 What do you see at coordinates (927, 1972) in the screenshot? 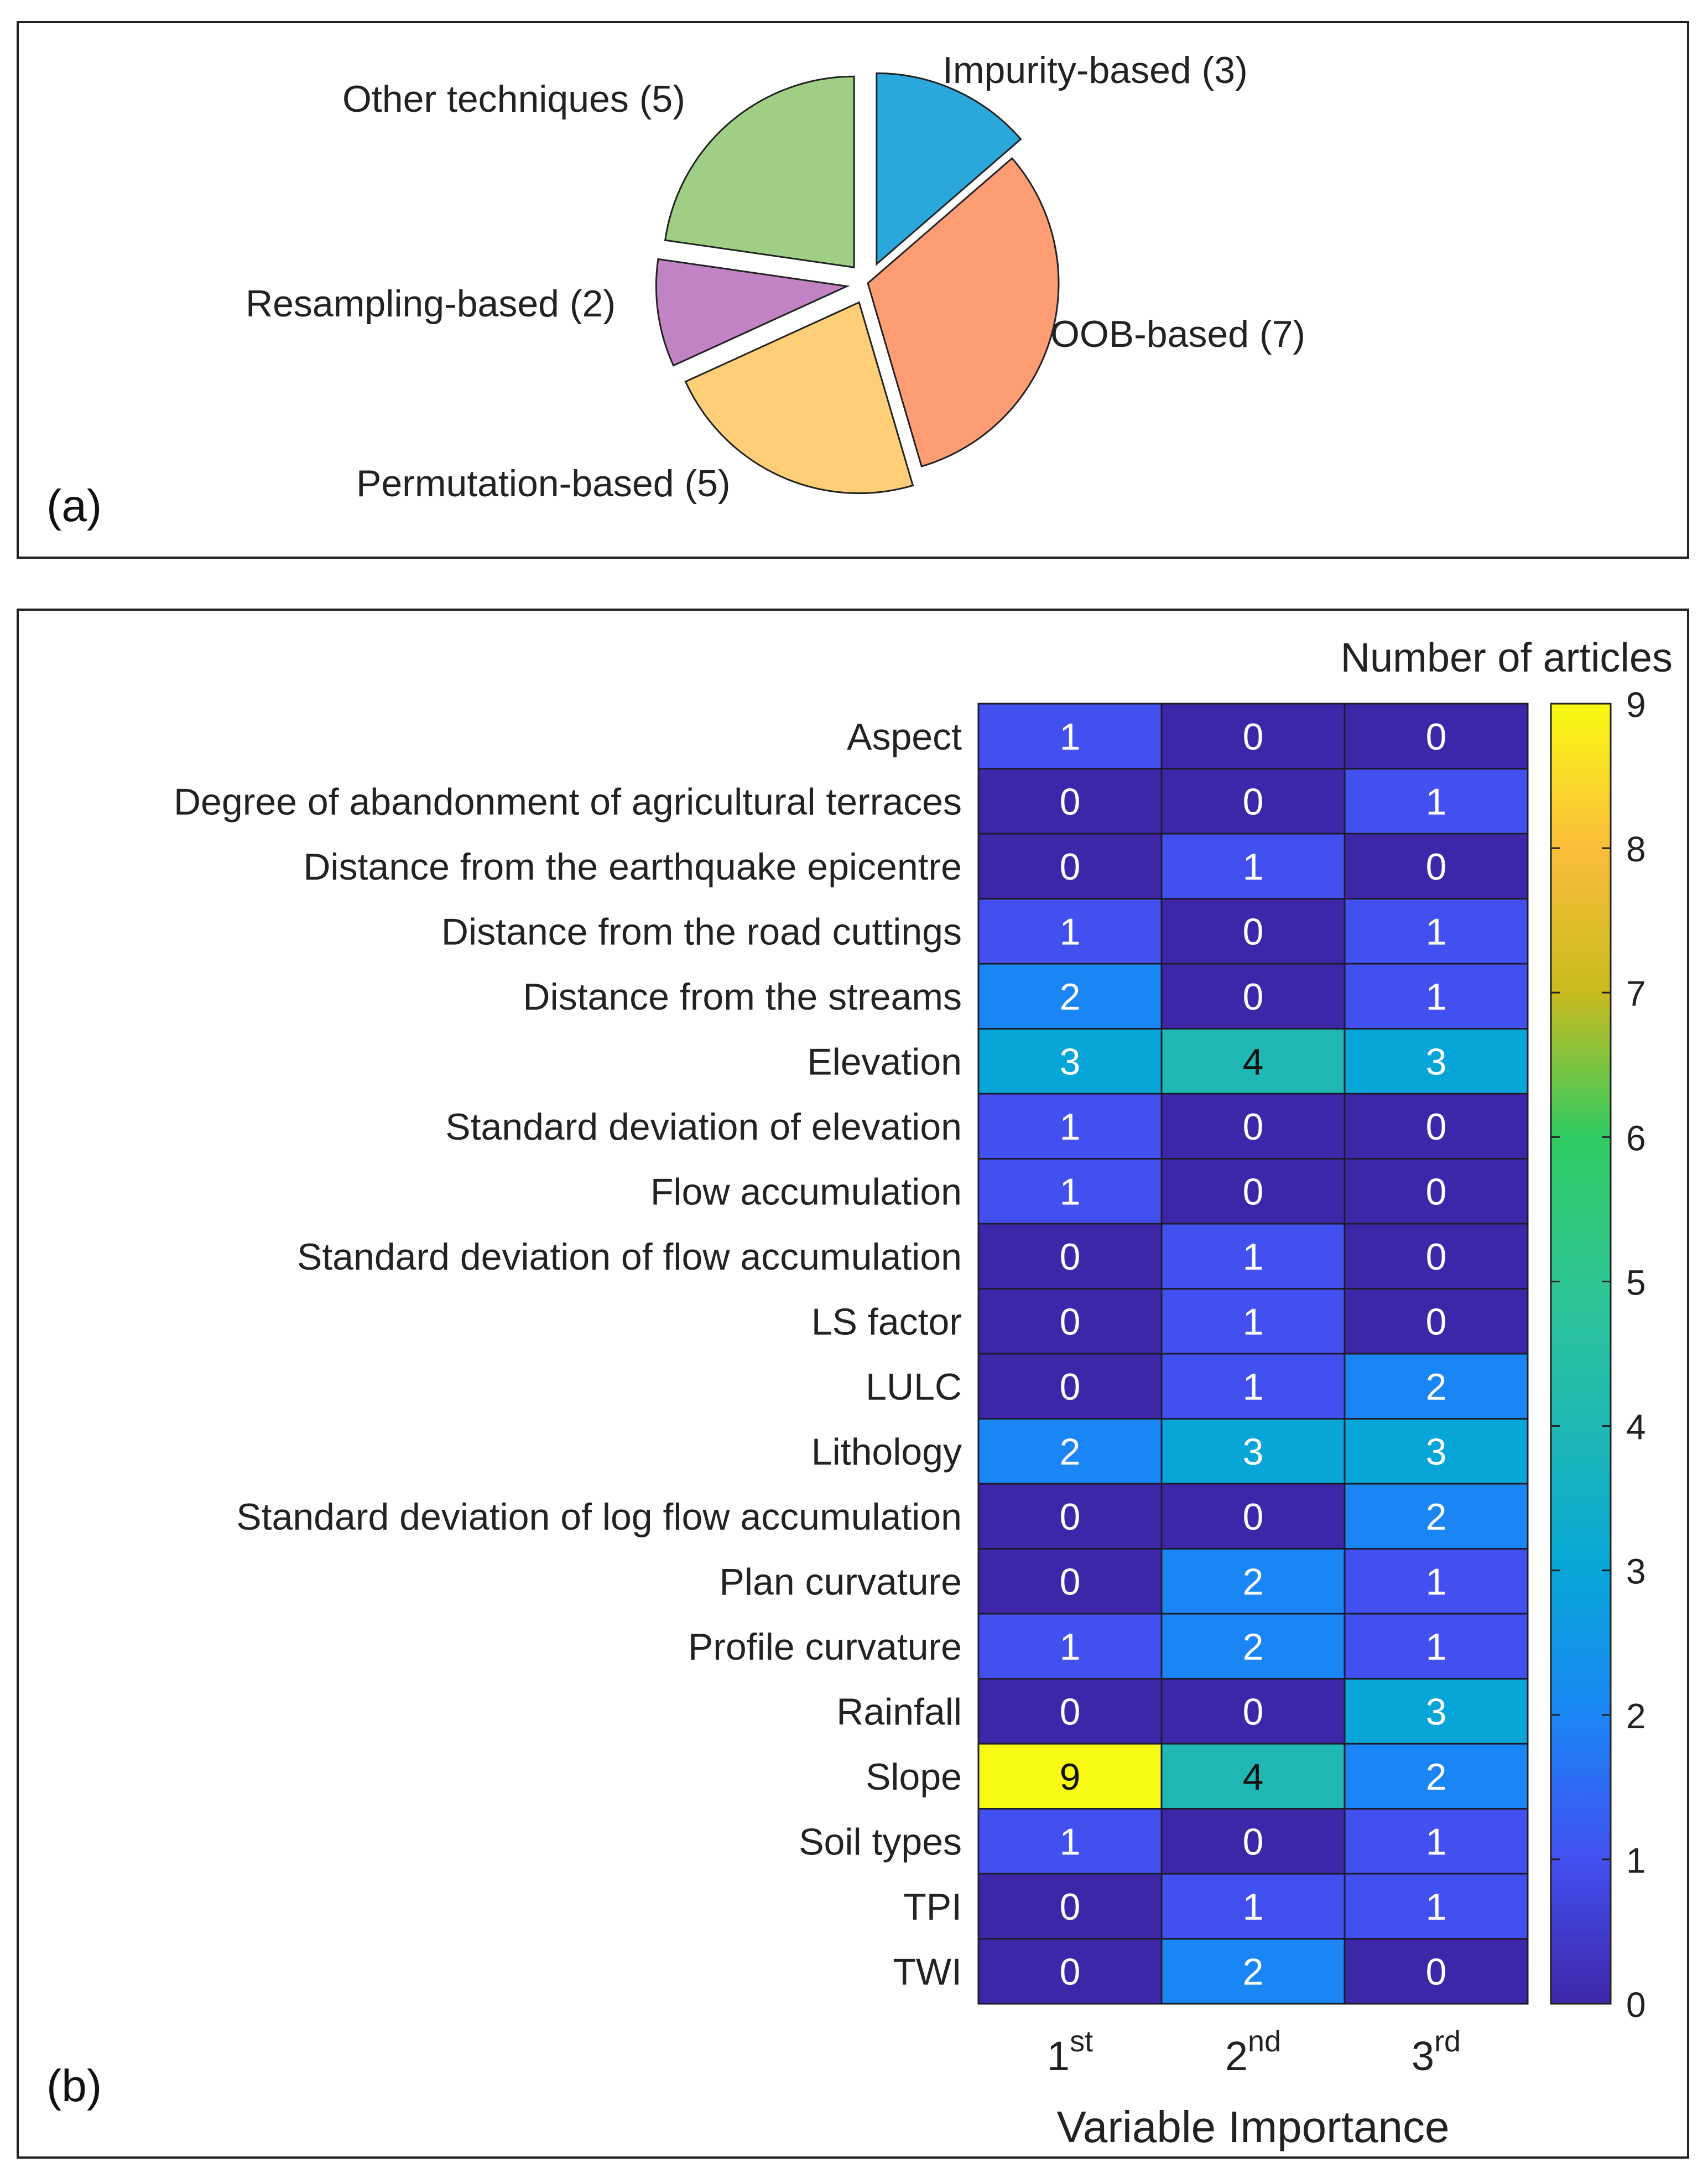
I see `heatmap-row-label: TWI` at bounding box center [927, 1972].